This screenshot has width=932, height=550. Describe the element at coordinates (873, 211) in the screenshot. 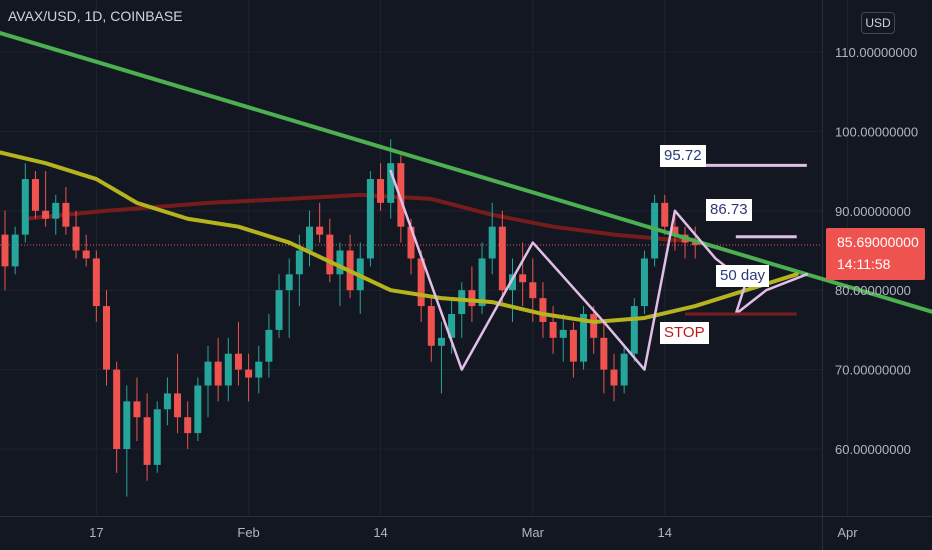

I see `price-tick-label: 90.00000000` at that location.